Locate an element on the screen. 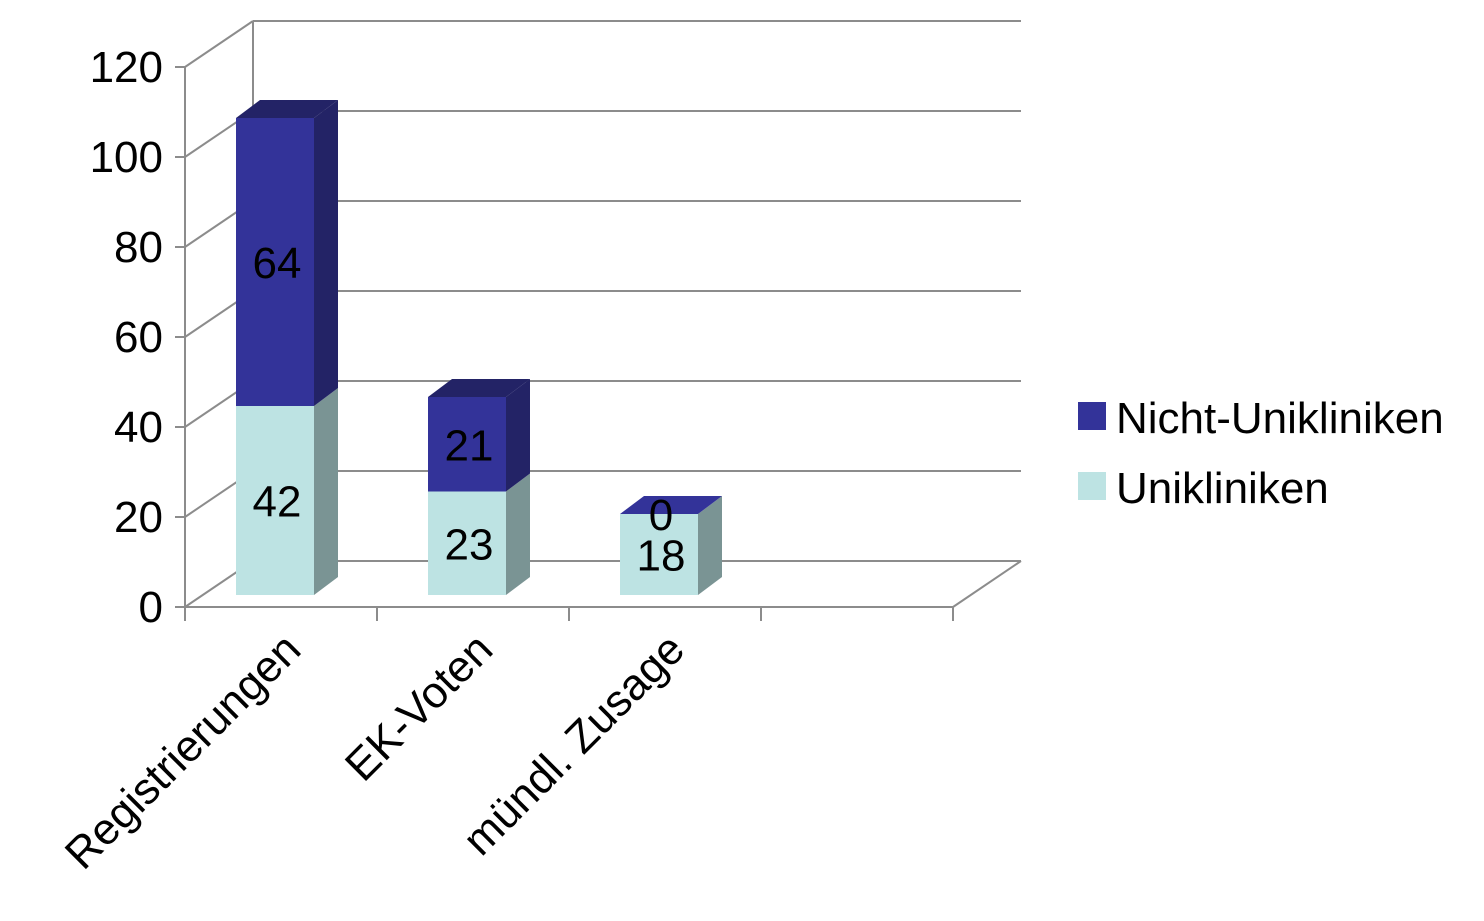 The image size is (1484, 921). data-label: 0 is located at coordinates (661, 515).